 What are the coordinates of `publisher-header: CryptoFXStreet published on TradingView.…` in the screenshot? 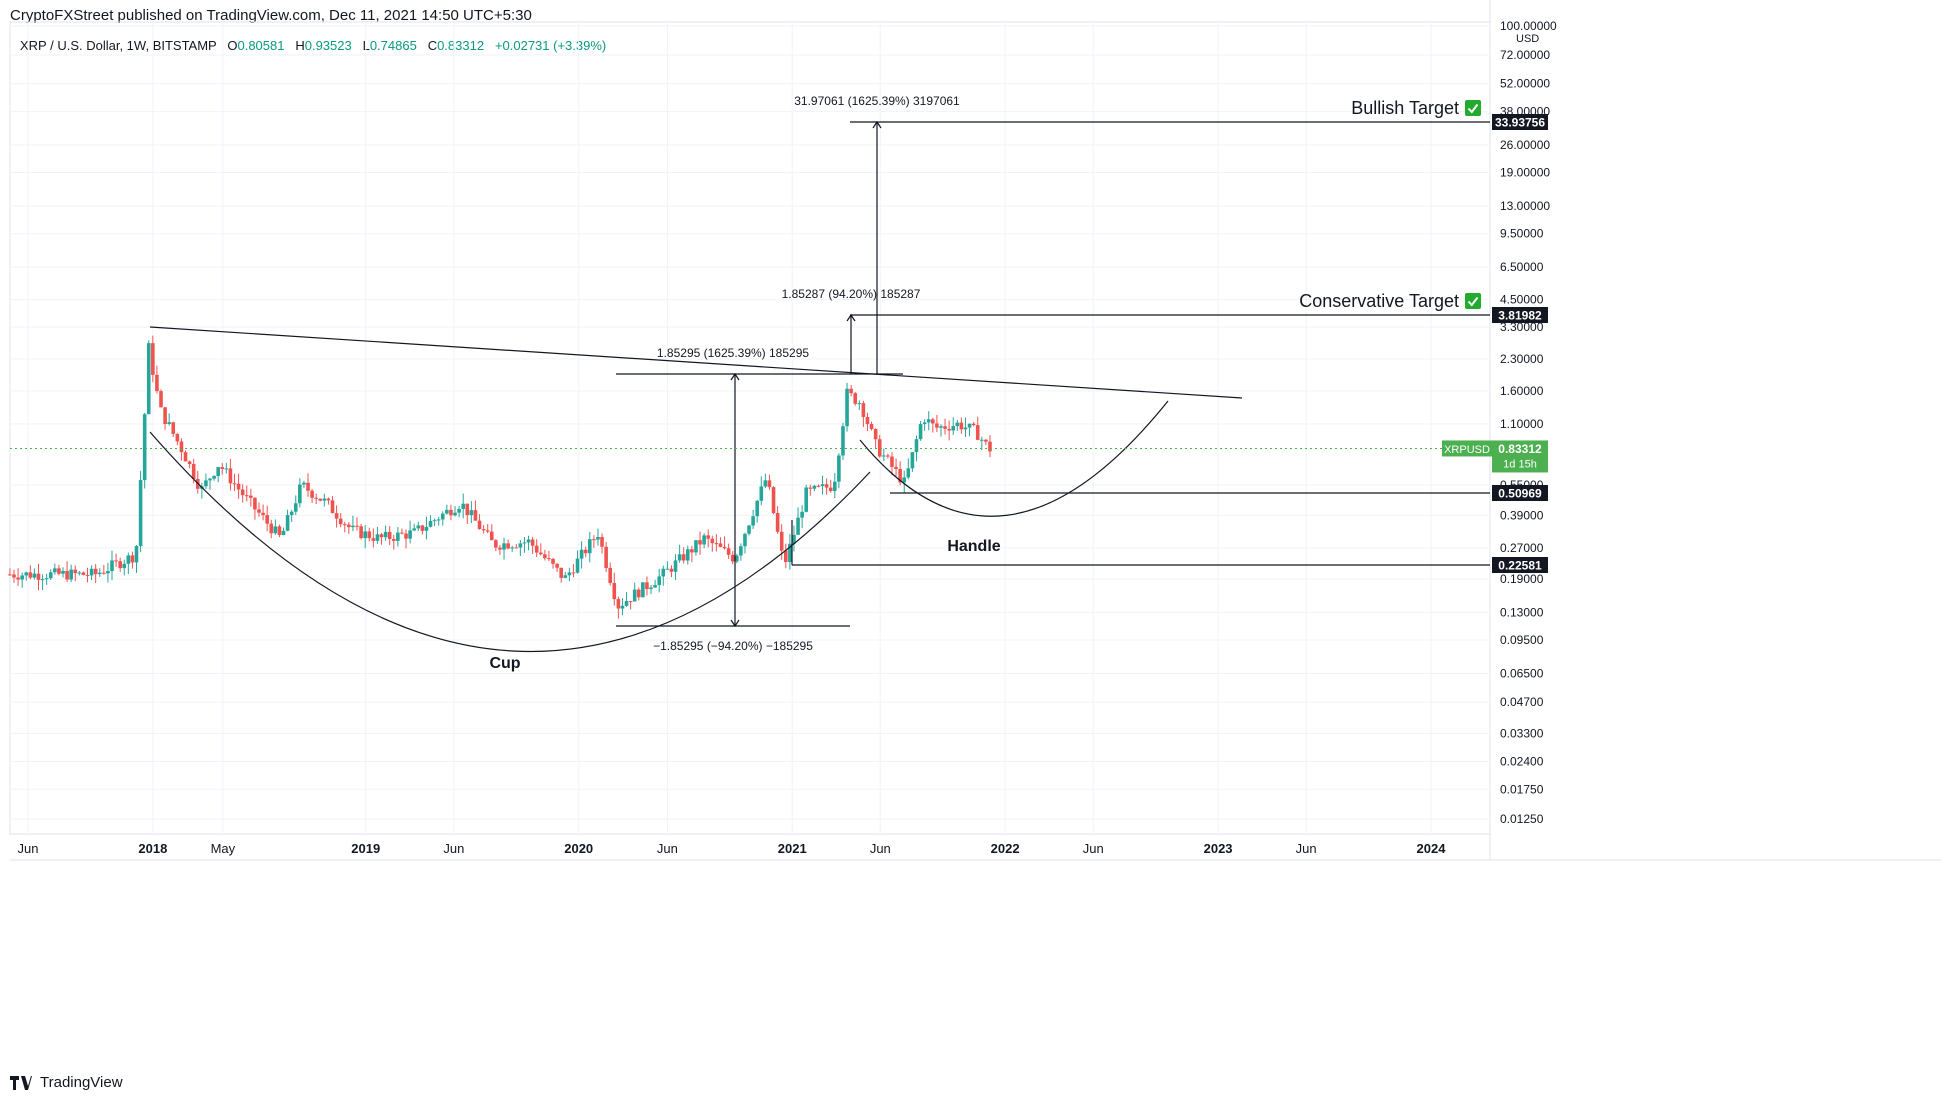 It's located at (271, 15).